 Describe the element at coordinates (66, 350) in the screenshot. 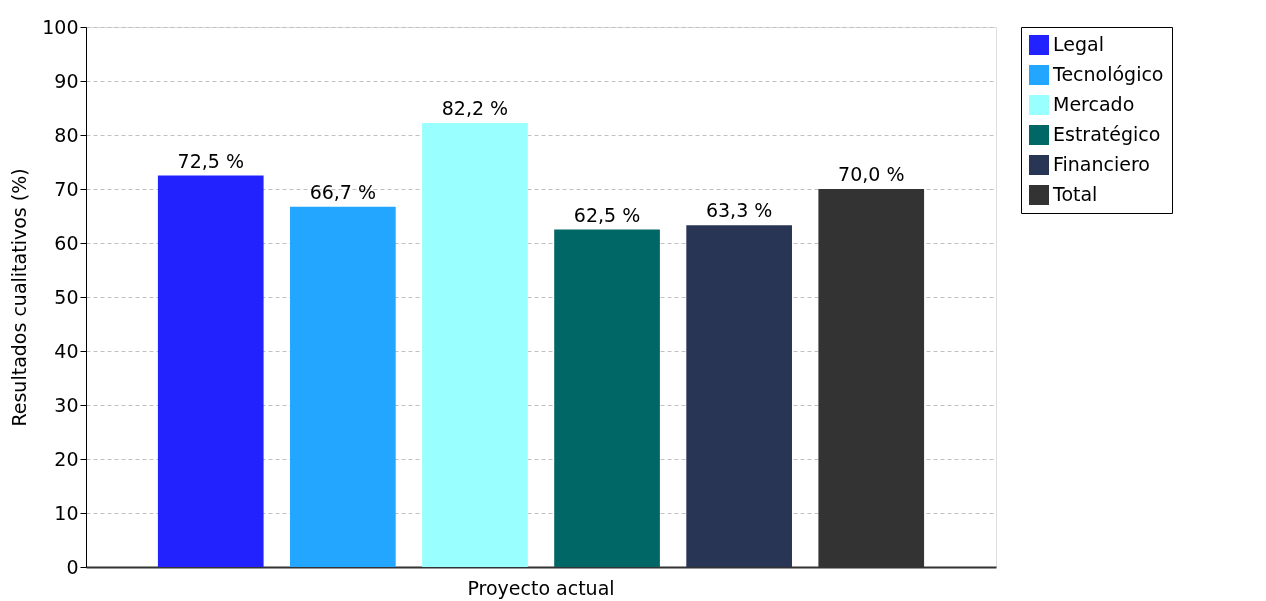

I see `y-tick-label: 40` at that location.